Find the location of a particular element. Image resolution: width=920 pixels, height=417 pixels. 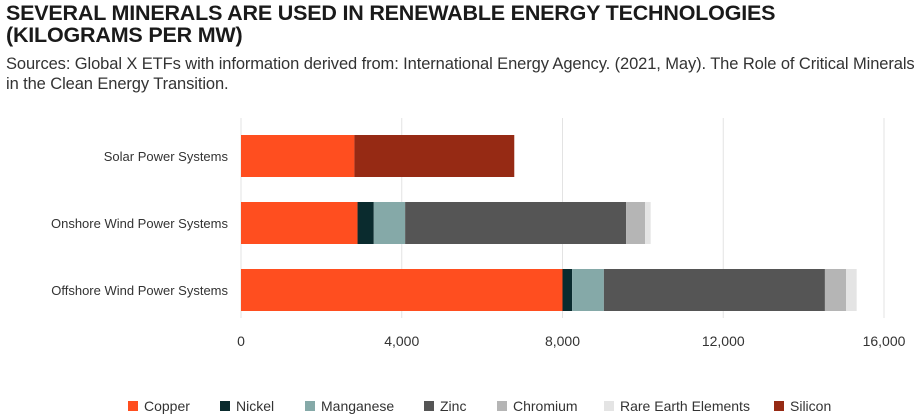

legend-item-copper: Copper is located at coordinates (159, 406).